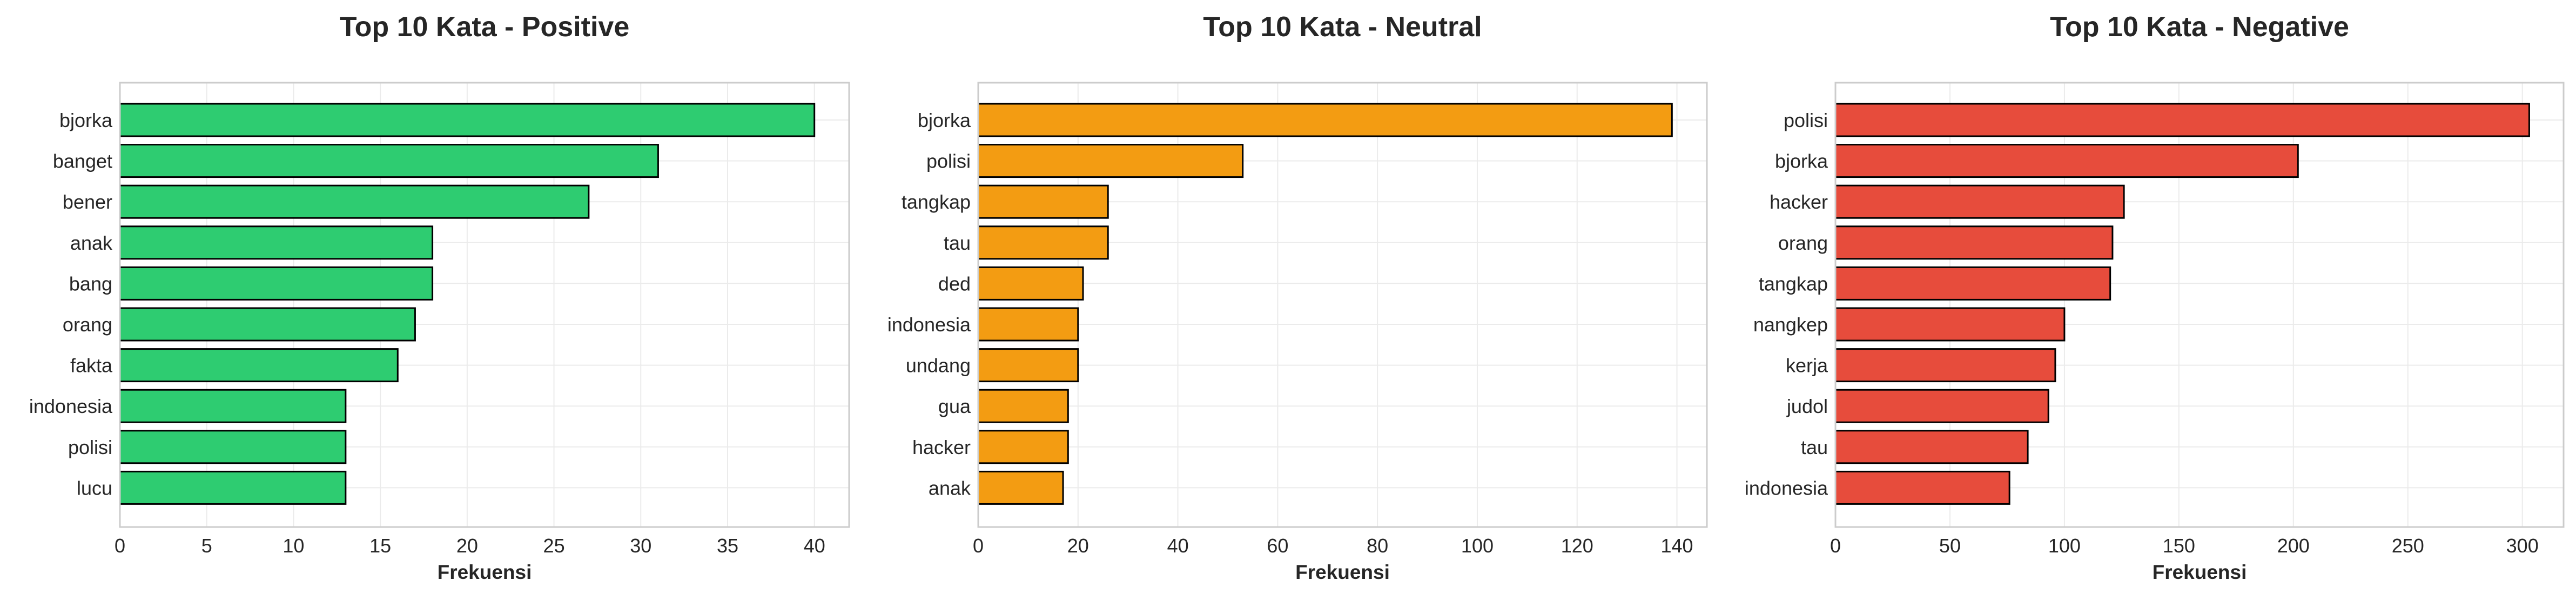 This screenshot has width=2576, height=600. Describe the element at coordinates (2408, 546) in the screenshot. I see `x-tick-label: 250` at that location.